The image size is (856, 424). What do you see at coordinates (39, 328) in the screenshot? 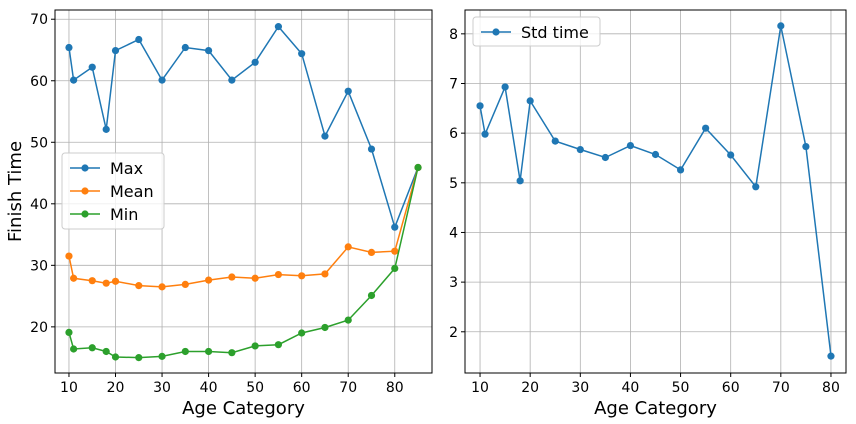
I see `y-tick-label: 20` at bounding box center [39, 328].